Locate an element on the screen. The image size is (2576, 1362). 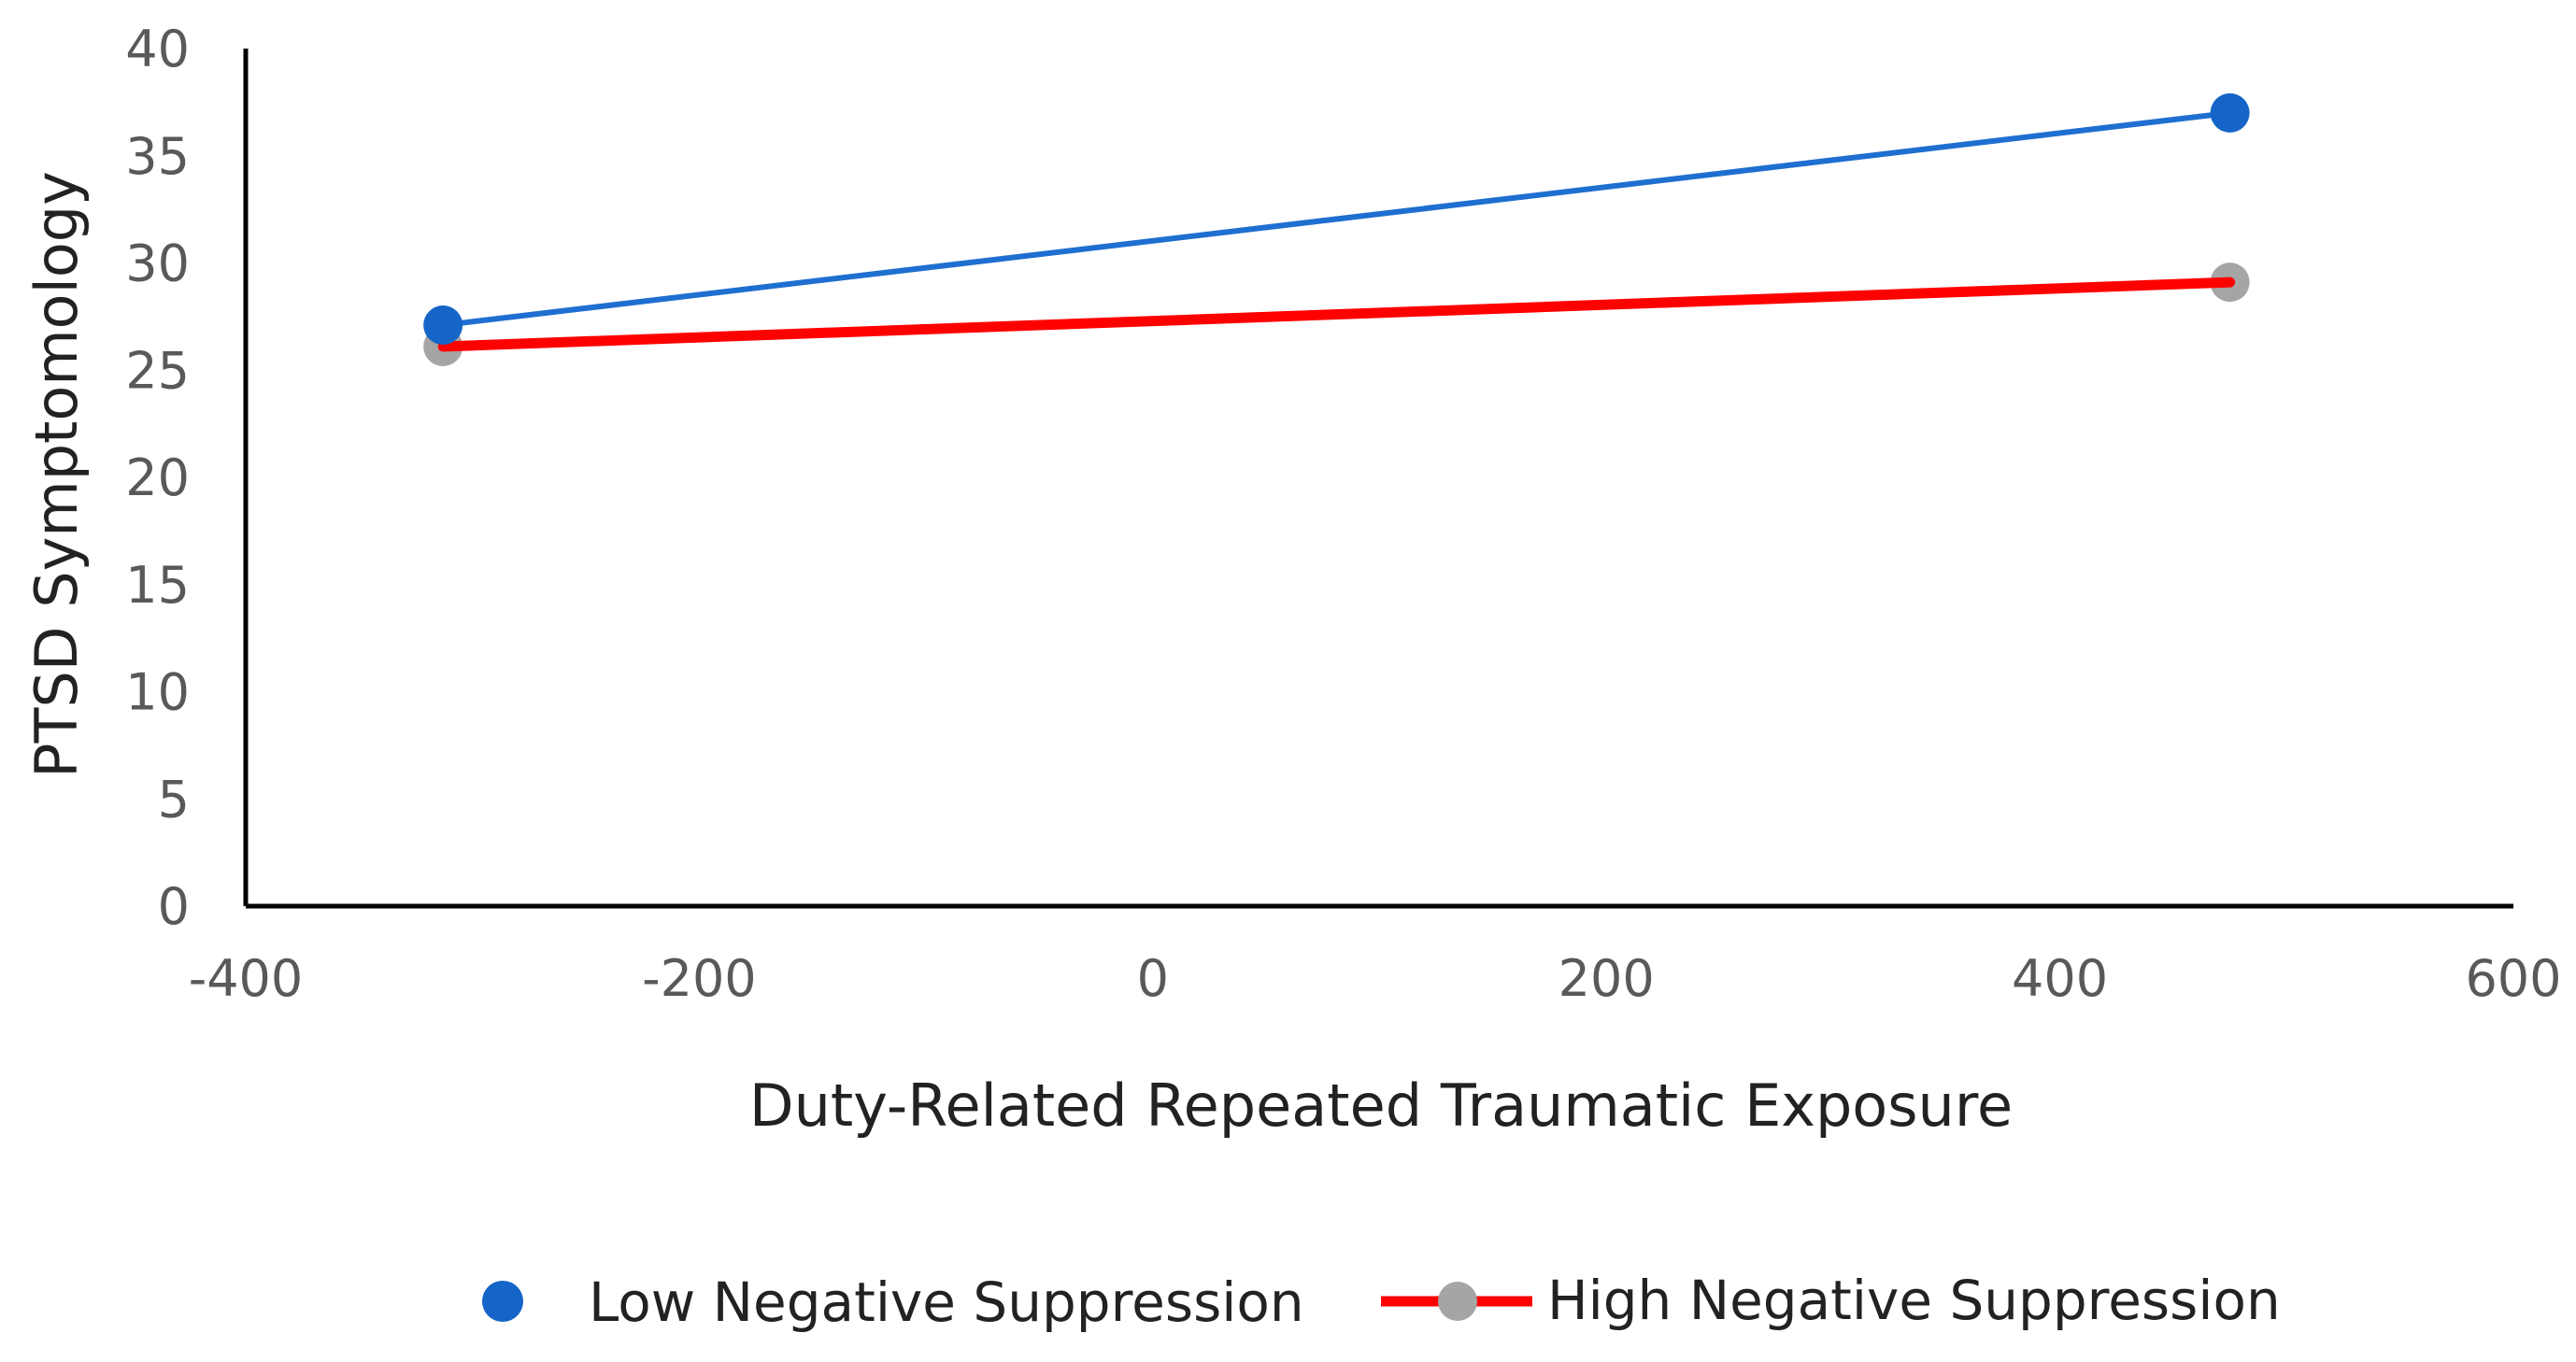
y-axis-title: PTSD Symptomology is located at coordinates (57, 475).